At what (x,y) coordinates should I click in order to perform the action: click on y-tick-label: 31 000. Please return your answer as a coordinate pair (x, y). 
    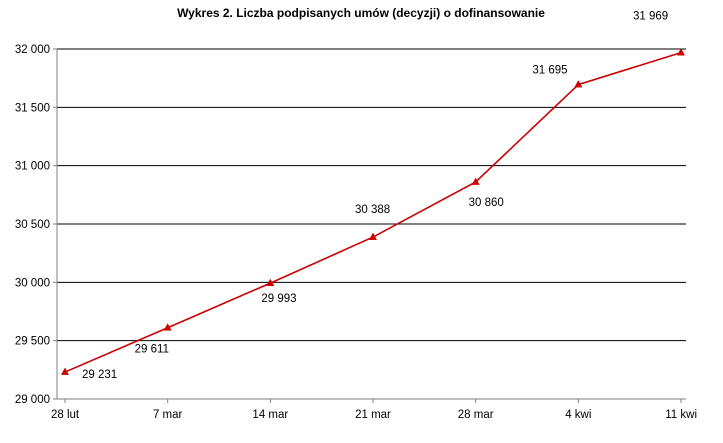
    Looking at the image, I should click on (32, 167).